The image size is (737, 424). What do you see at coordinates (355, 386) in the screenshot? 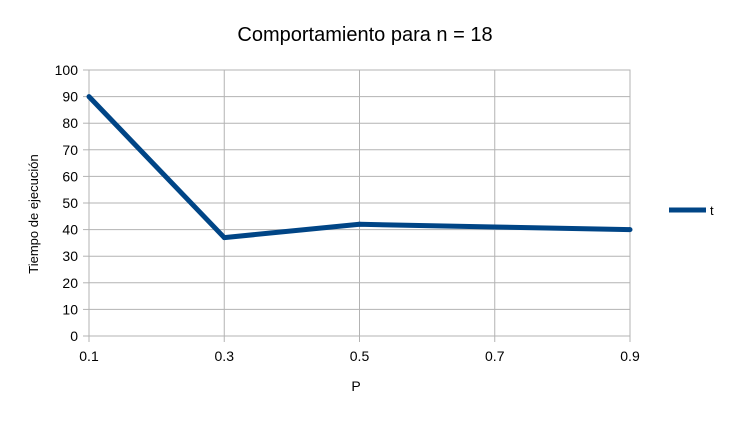
I see `x-axis-label: P` at bounding box center [355, 386].